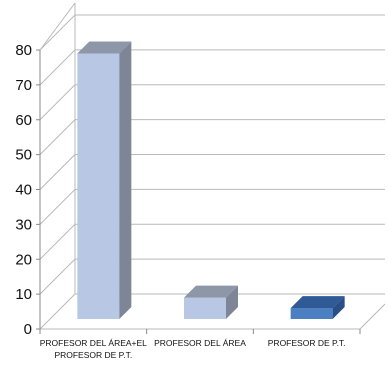  I want to click on y-tick-label: 70, so click(23, 85).